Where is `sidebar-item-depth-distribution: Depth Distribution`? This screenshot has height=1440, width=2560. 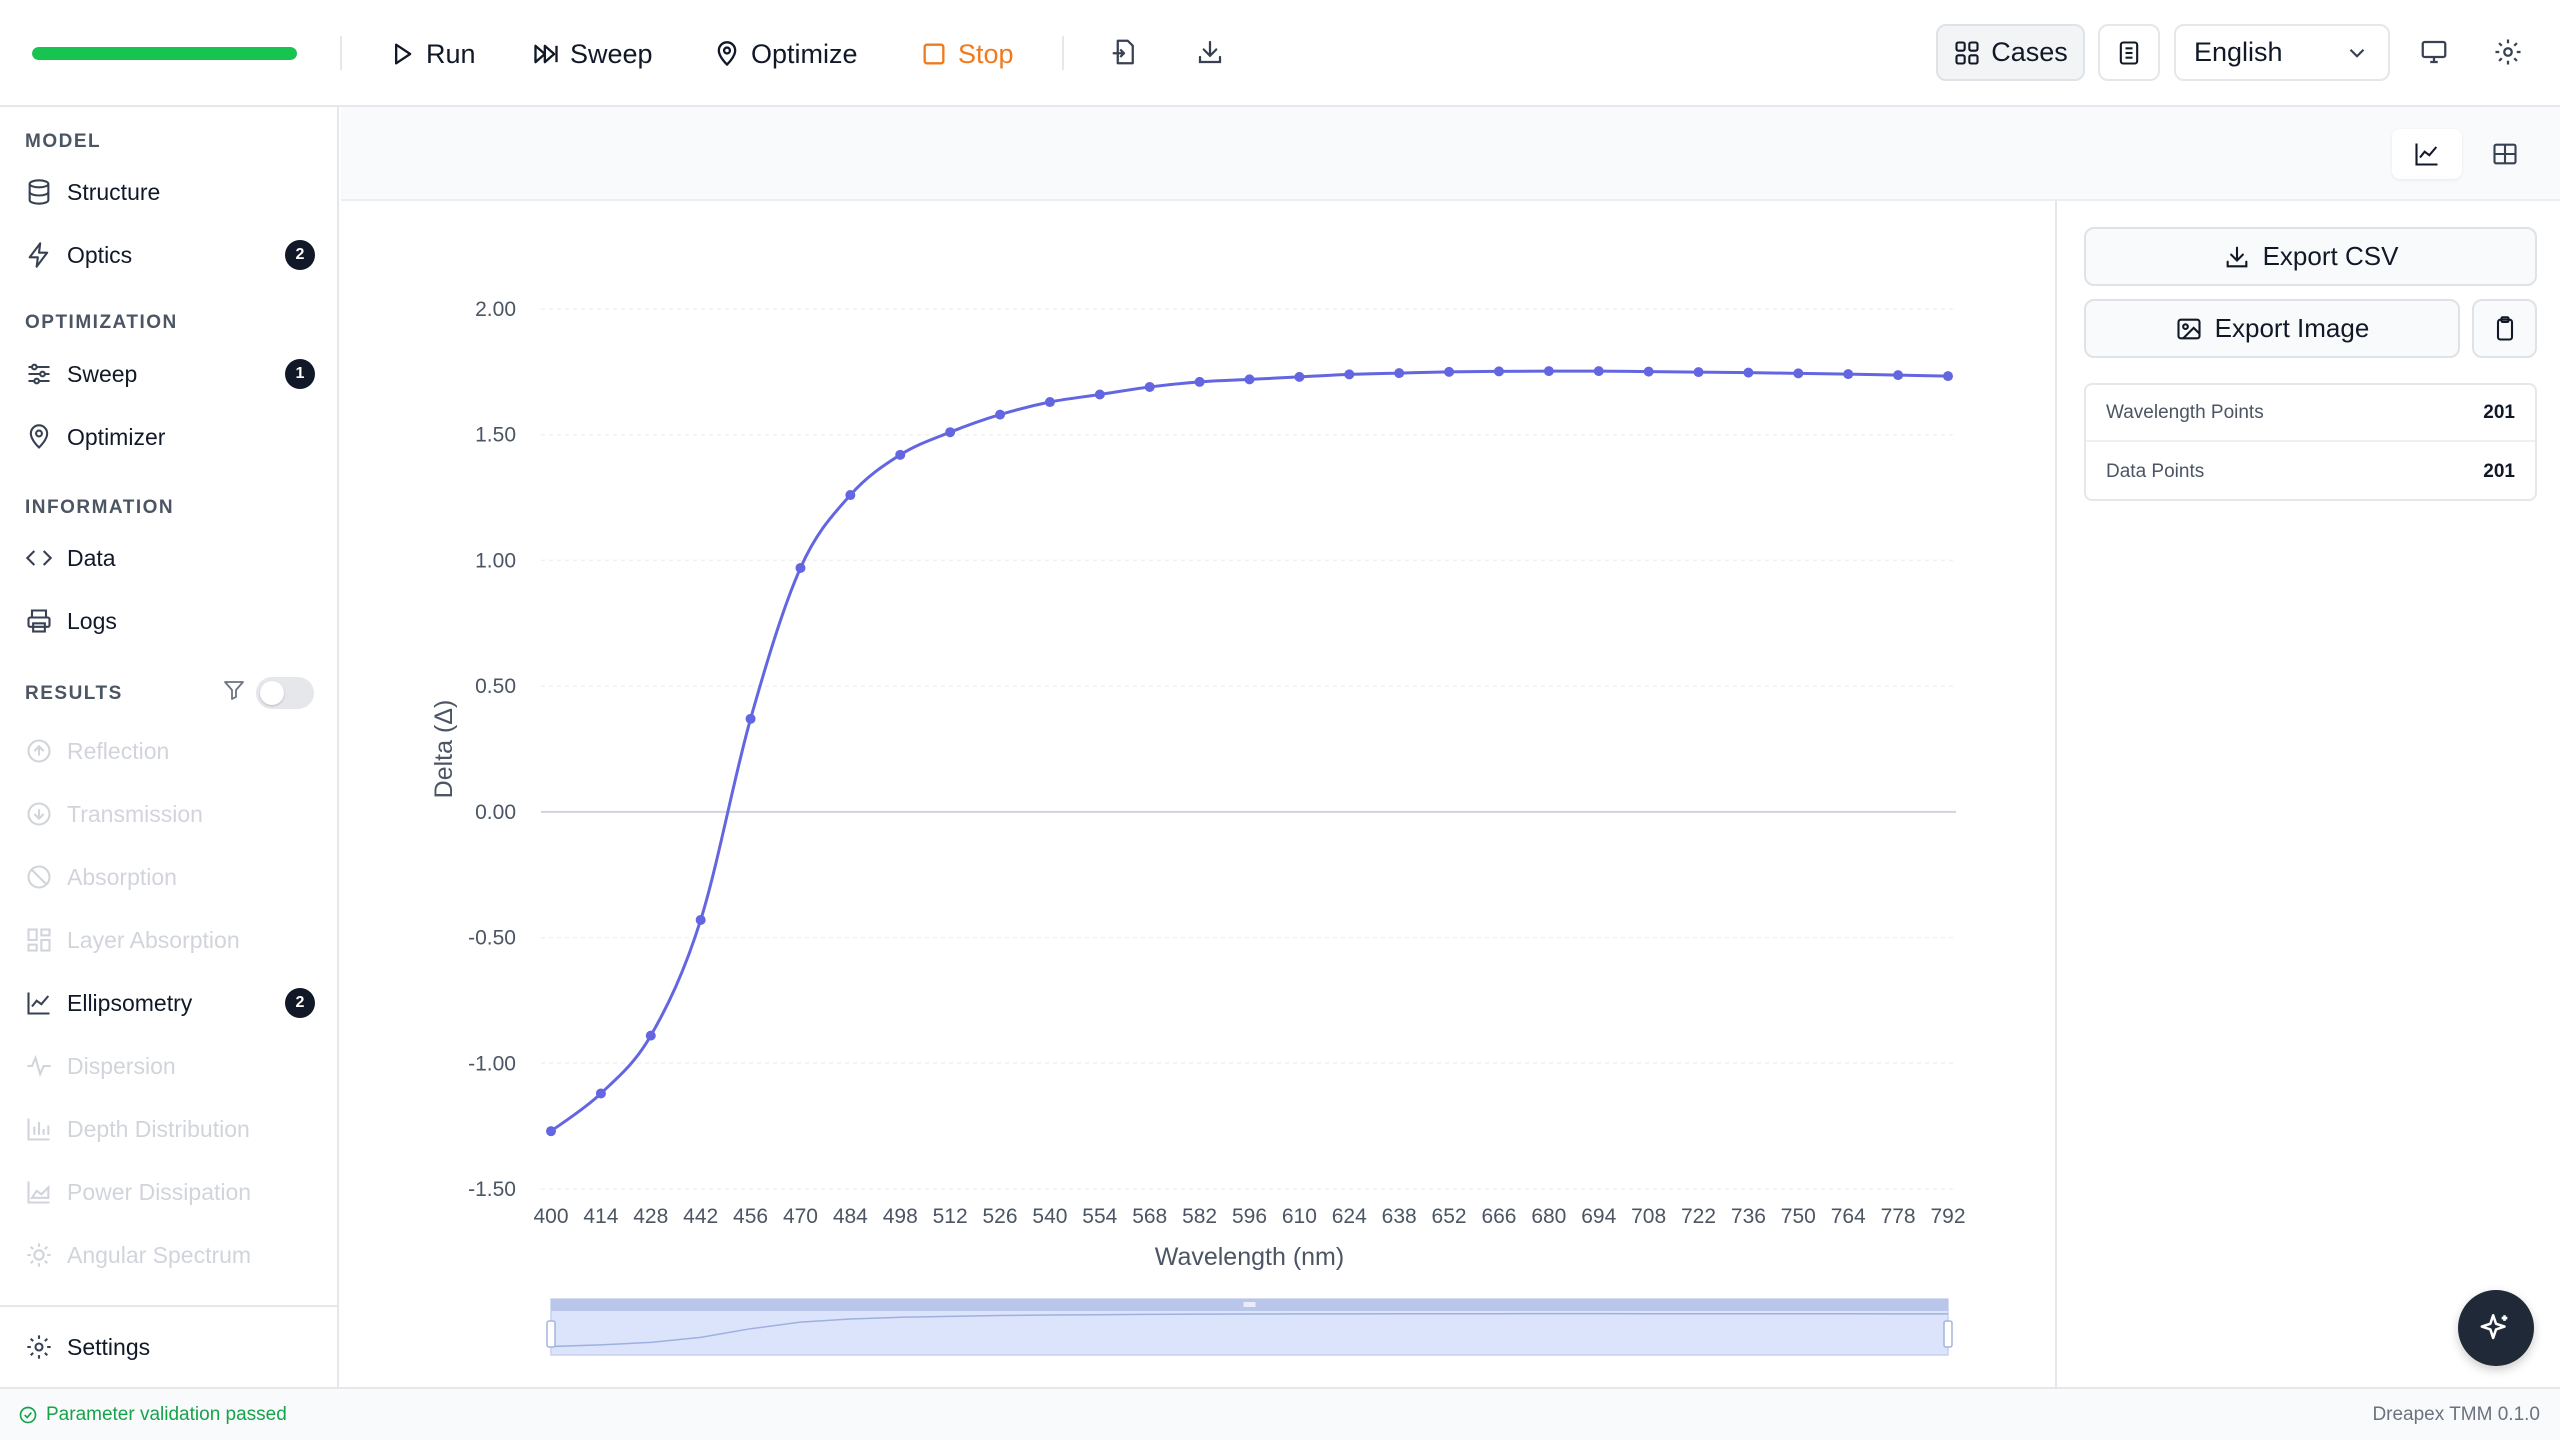
sidebar-item-depth-distribution: Depth Distribution is located at coordinates (170, 1129).